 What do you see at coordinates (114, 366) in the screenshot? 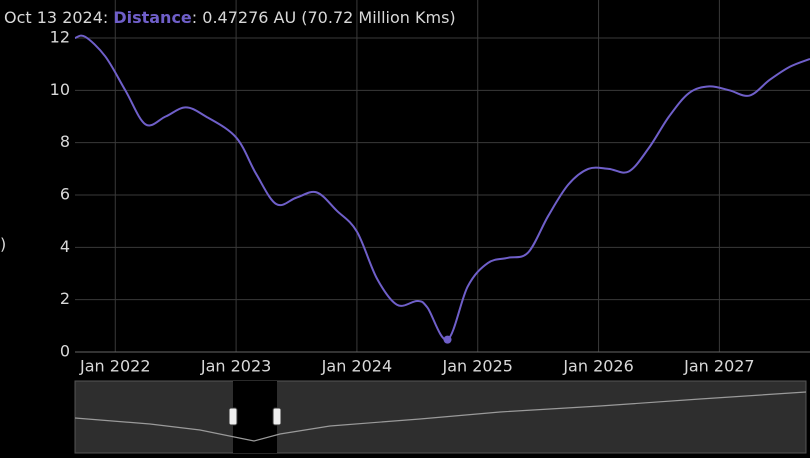
I see `x-tick-label: Jan 2022` at bounding box center [114, 366].